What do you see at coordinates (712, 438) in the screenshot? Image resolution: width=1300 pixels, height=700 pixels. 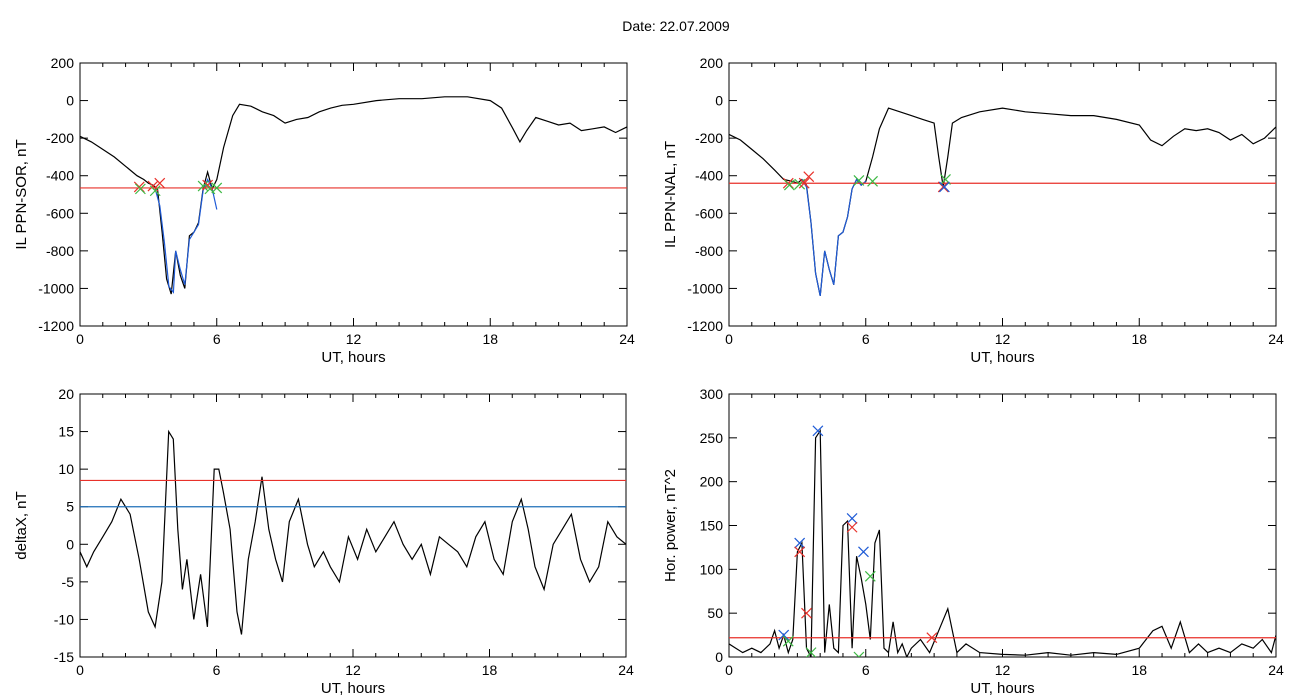 I see `y-tick-label: 250` at bounding box center [712, 438].